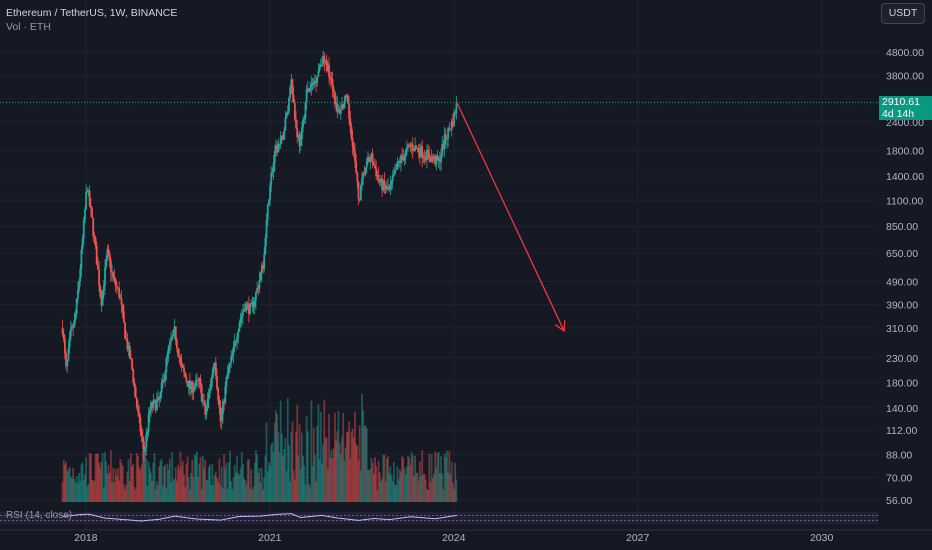 The height and width of the screenshot is (550, 932). I want to click on x-tick-label: 2018, so click(86, 538).